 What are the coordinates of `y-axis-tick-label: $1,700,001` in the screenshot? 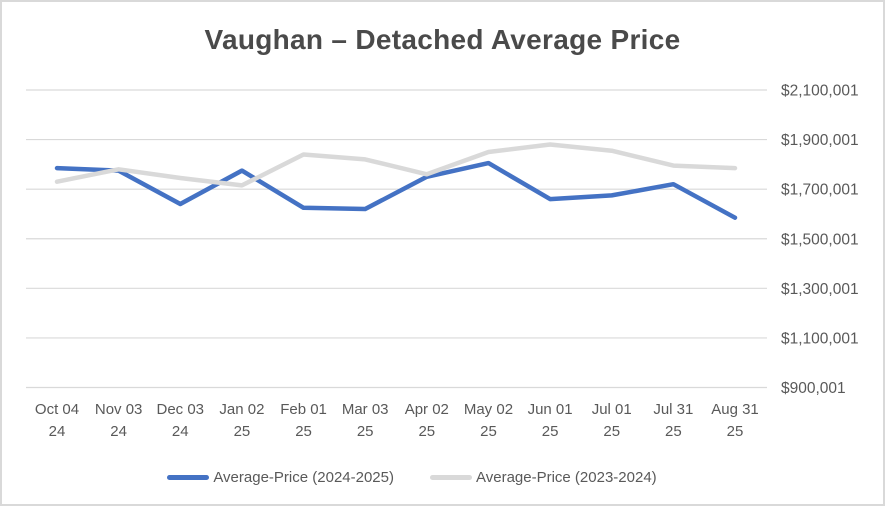 It's located at (820, 190).